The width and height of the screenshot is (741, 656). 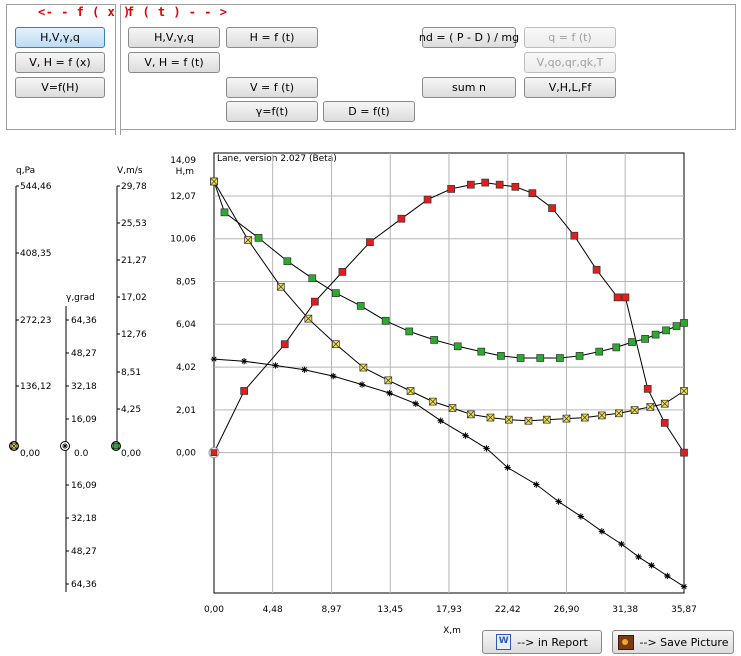 What do you see at coordinates (214, 610) in the screenshot?
I see `x-tick-label: 0,00` at bounding box center [214, 610].